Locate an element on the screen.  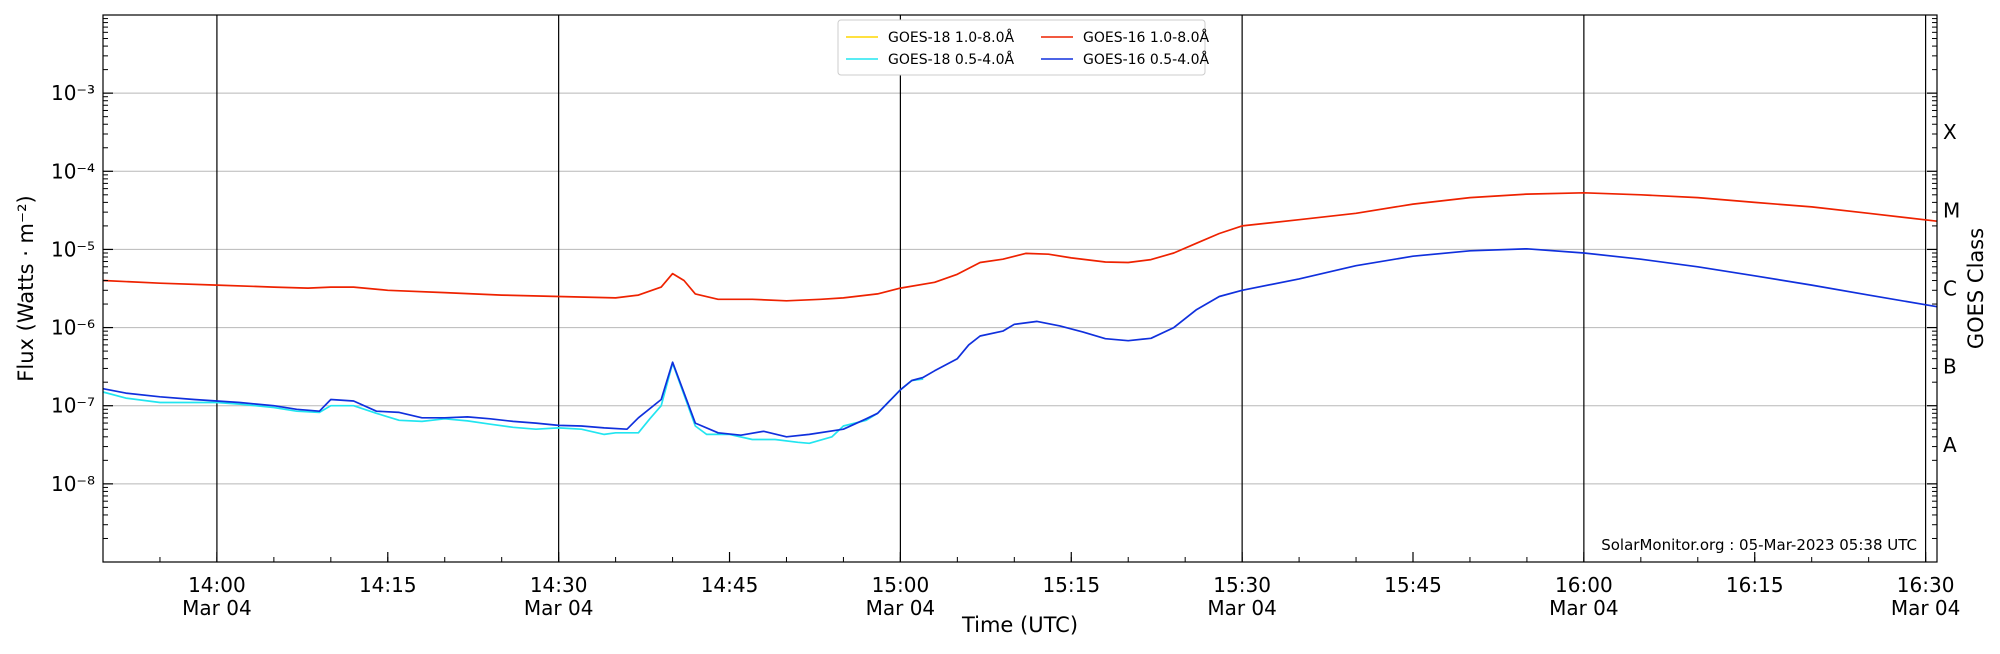
x-tick-time-label: 15:45 is located at coordinates (1413, 585).